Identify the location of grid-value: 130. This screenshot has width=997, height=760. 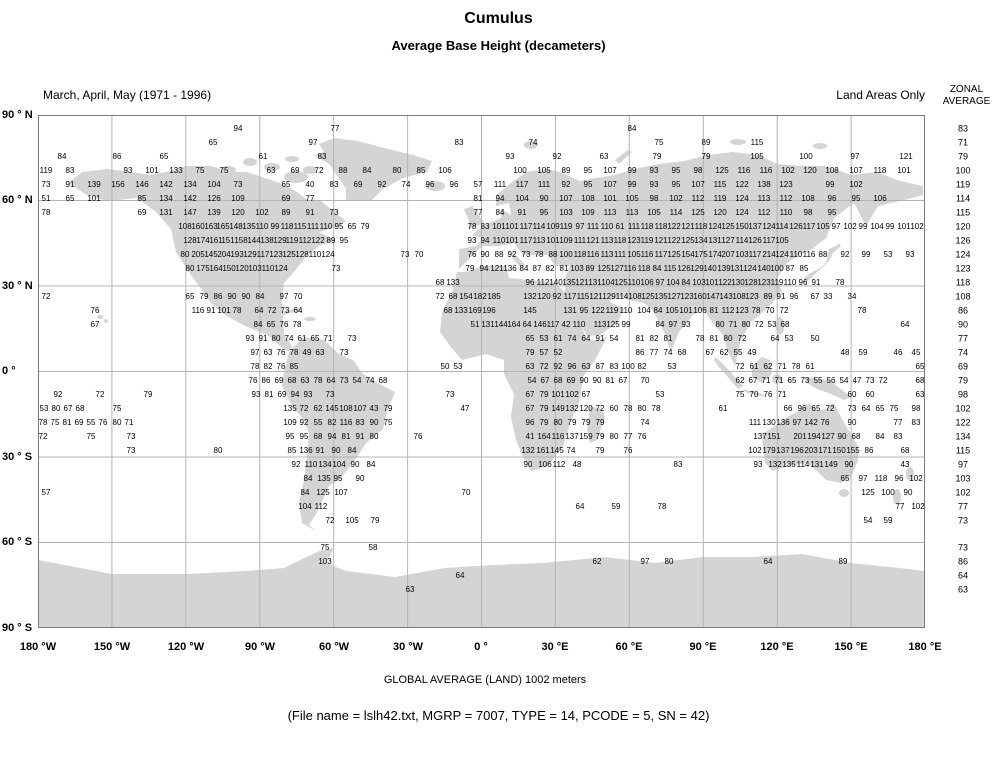
(738, 282).